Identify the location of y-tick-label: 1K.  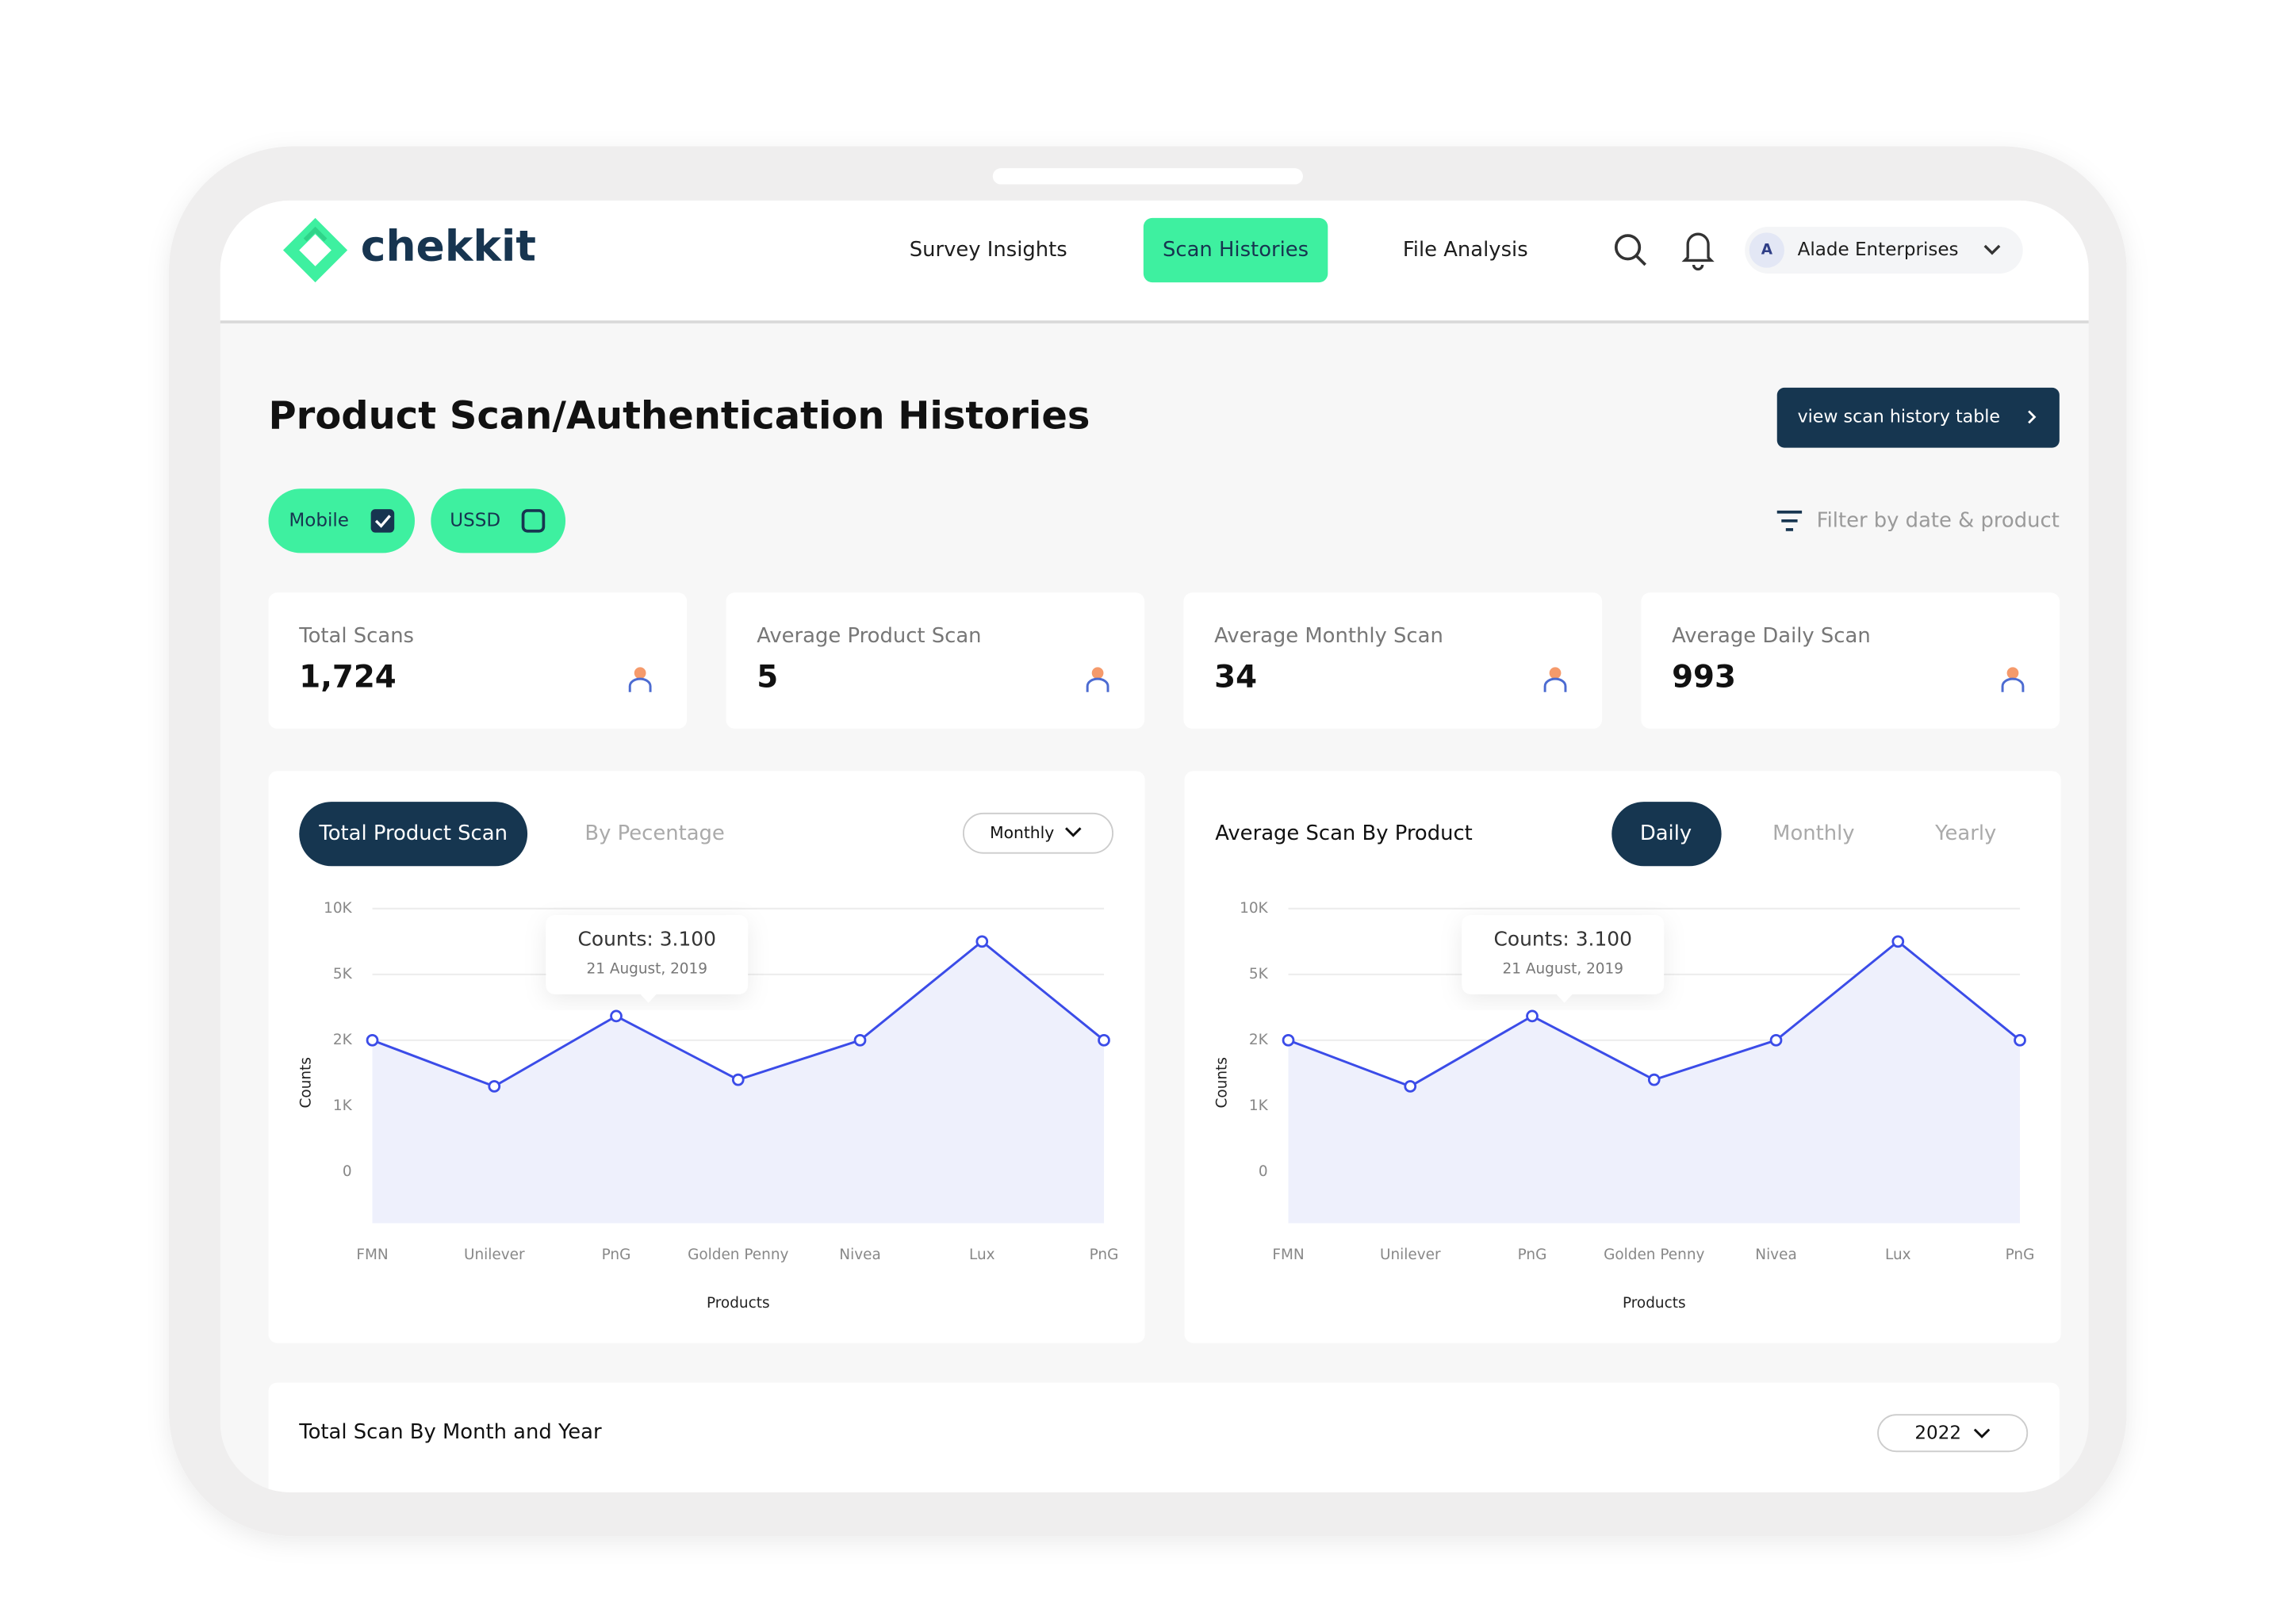
(343, 1105).